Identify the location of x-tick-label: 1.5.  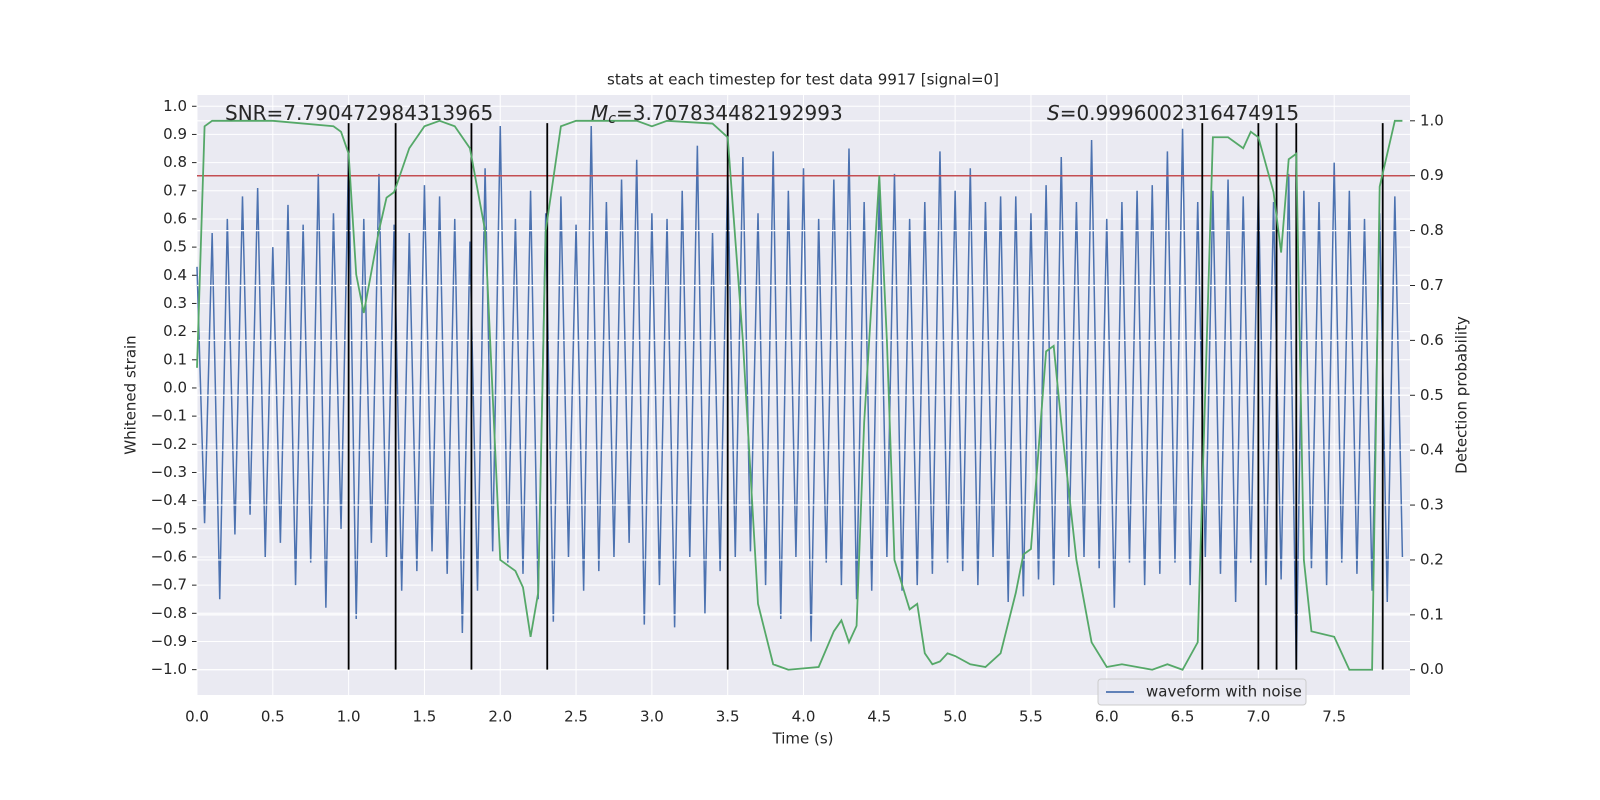
(425, 717).